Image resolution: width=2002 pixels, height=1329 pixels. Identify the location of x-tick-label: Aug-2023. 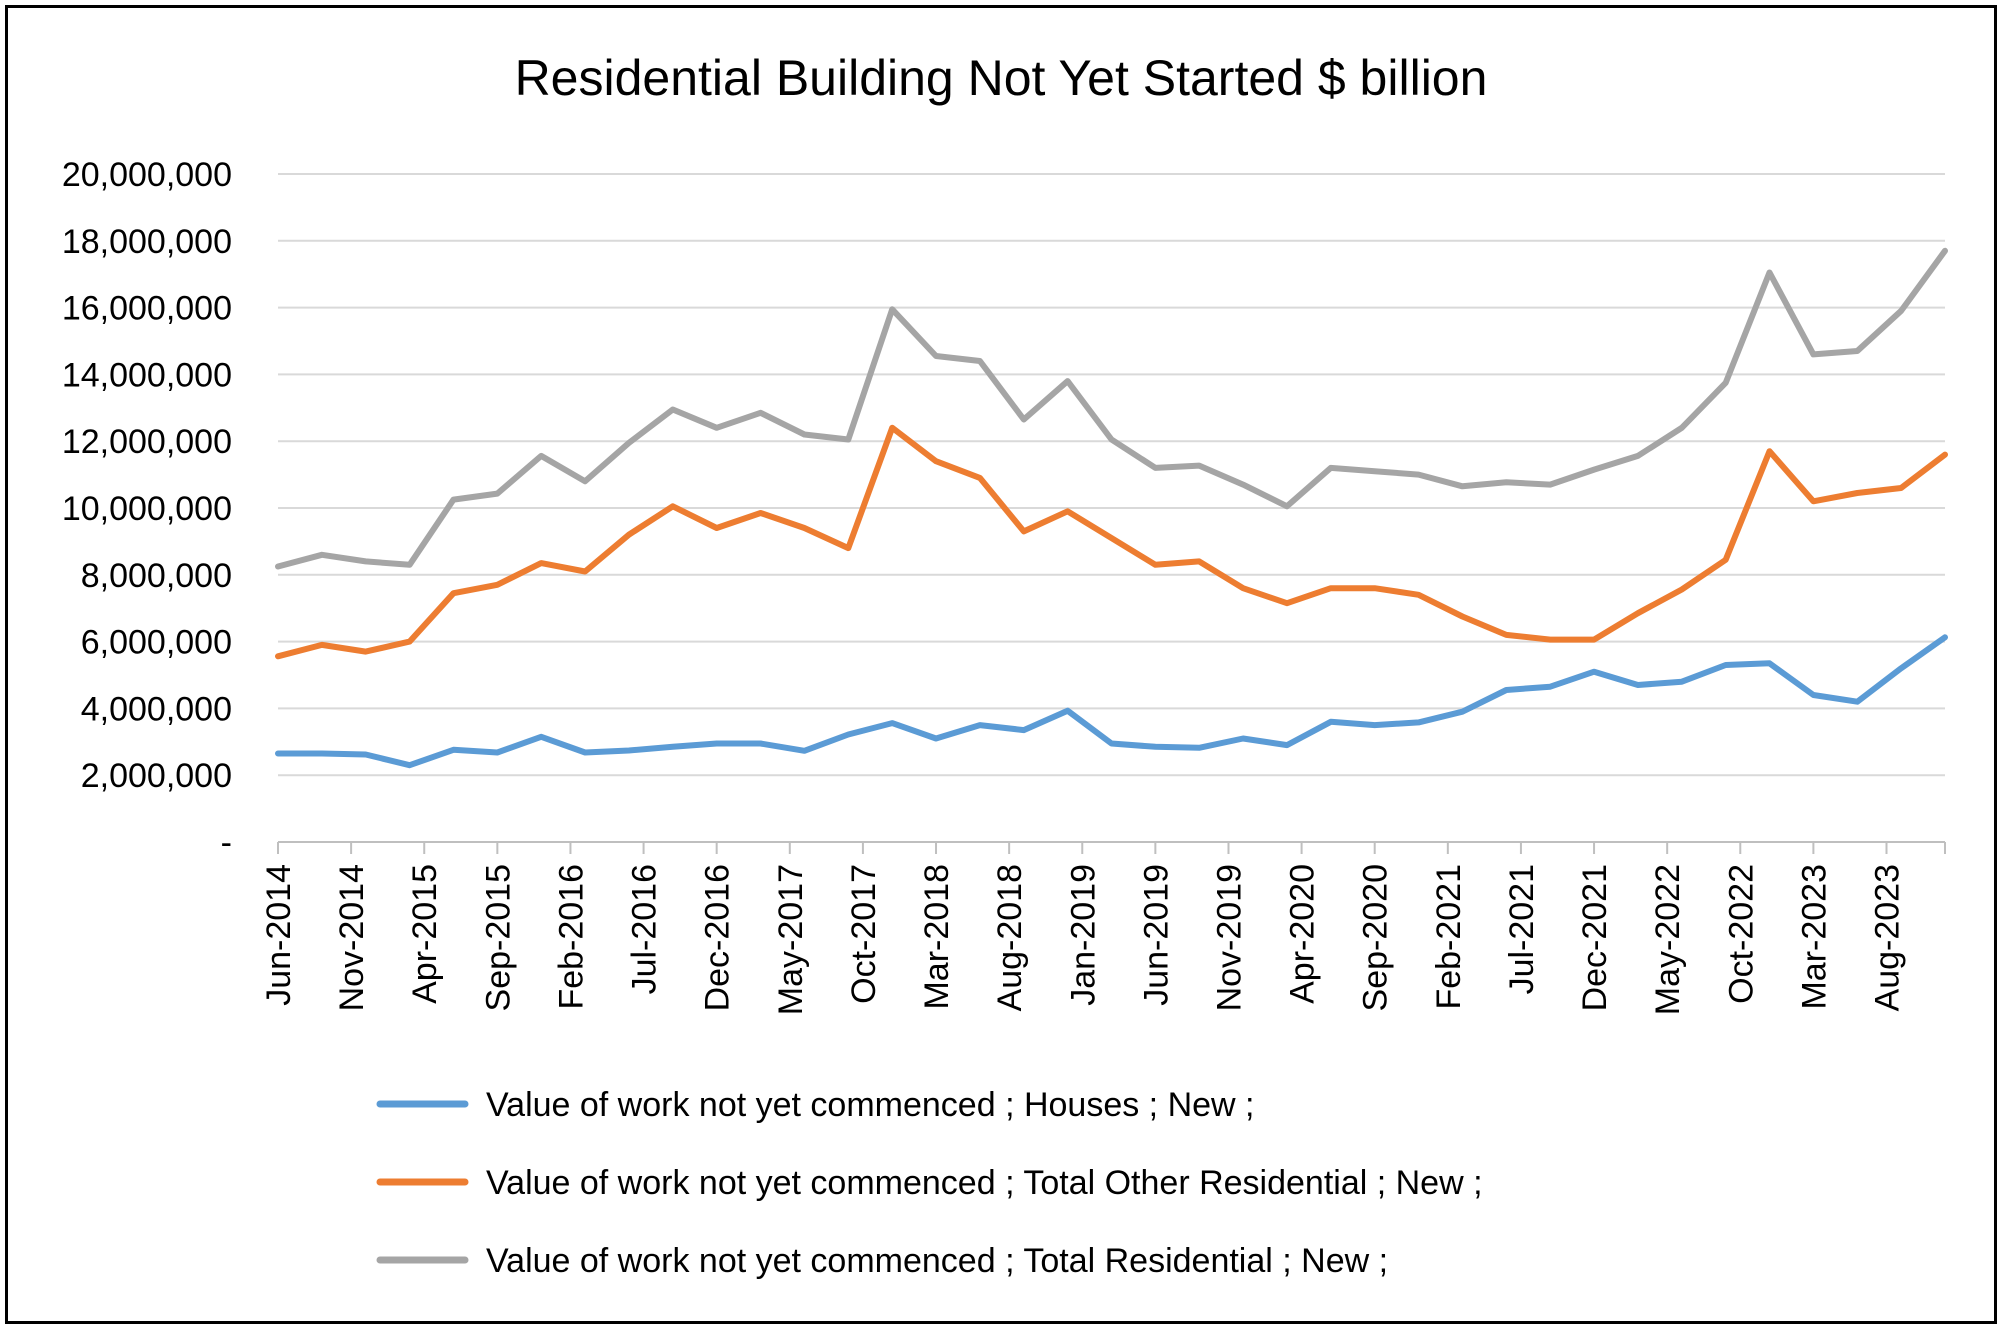
(1888, 937).